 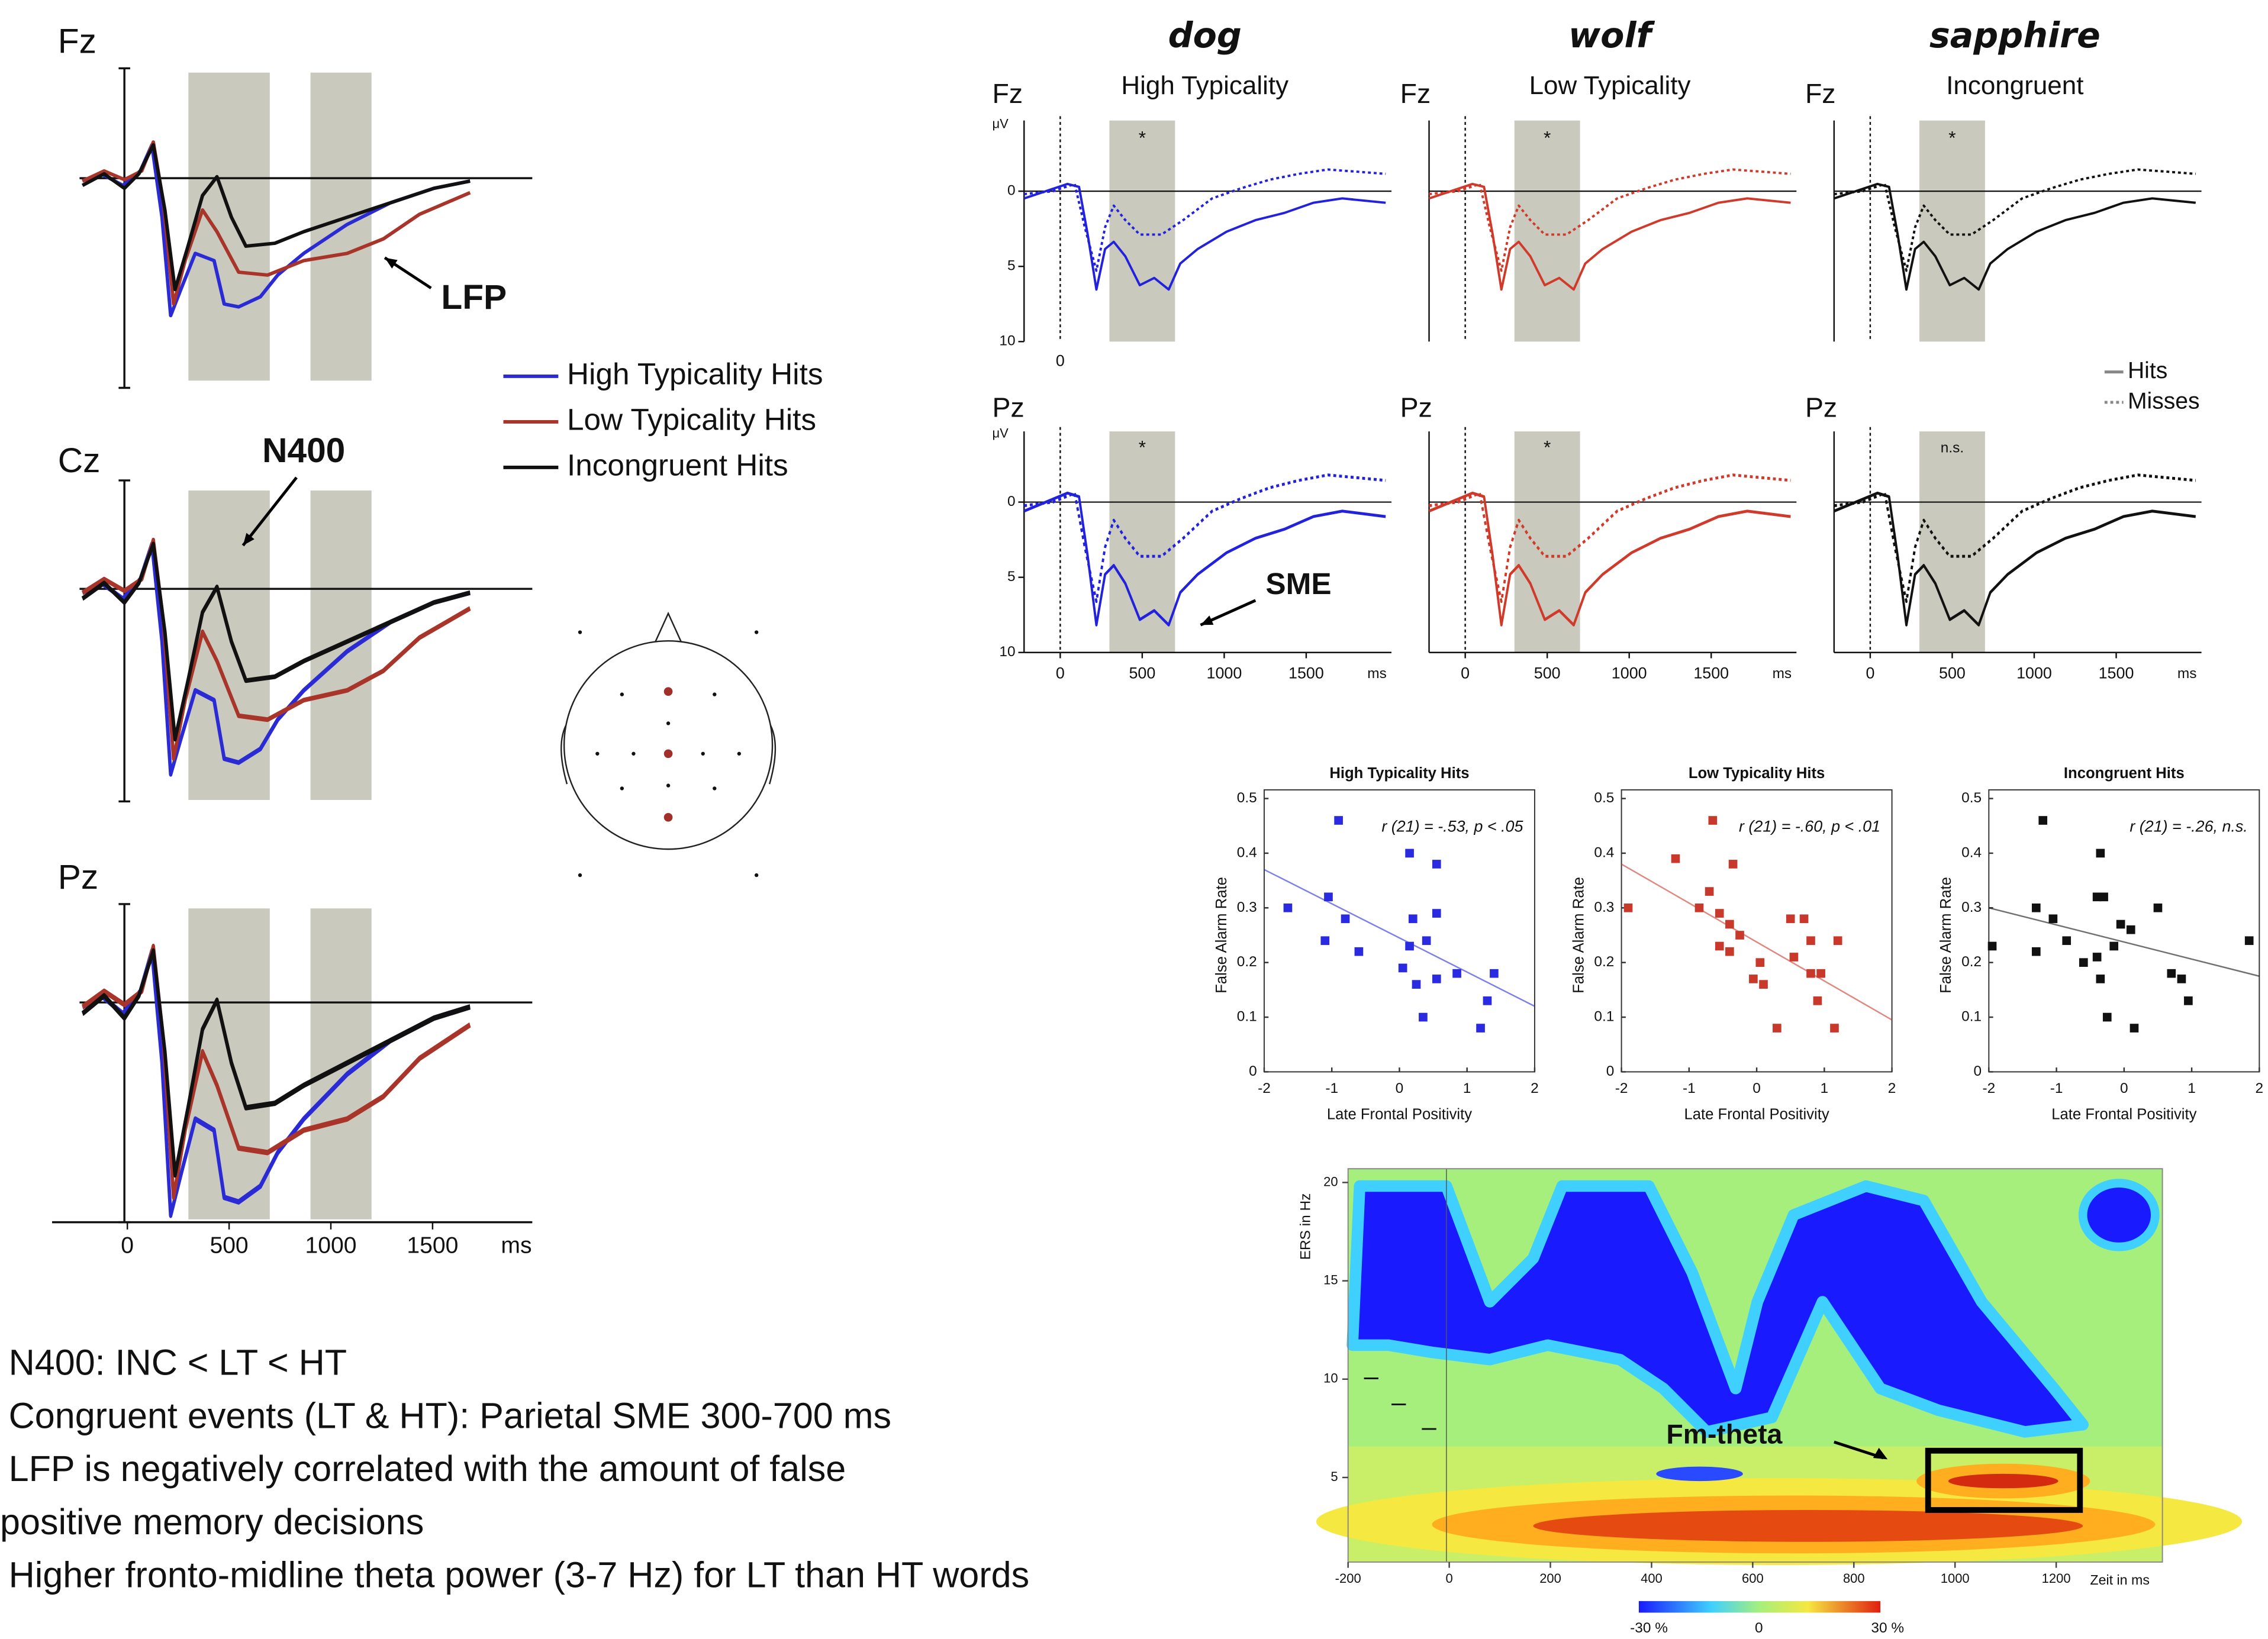 I want to click on arrow-head, so click(x=392, y=263).